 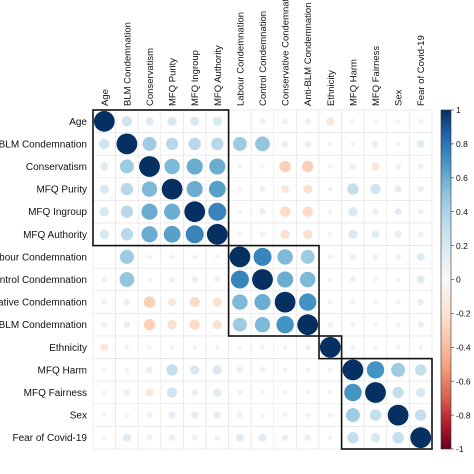 What do you see at coordinates (43, 303) in the screenshot?
I see `row-label: ervative Condemnation` at bounding box center [43, 303].